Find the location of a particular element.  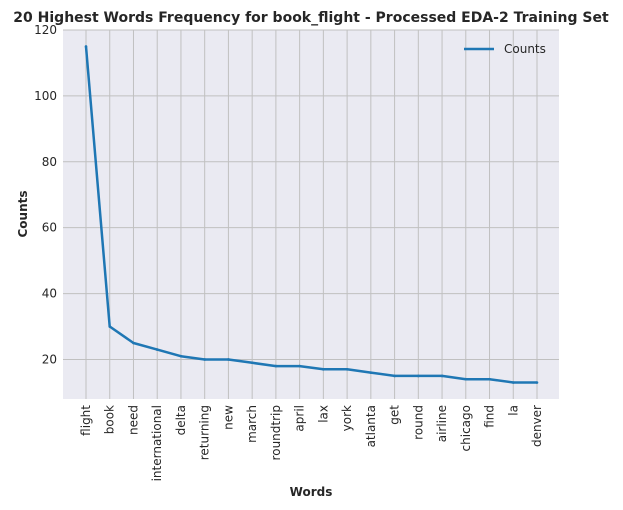

x-tick-label: find is located at coordinates (490, 416).